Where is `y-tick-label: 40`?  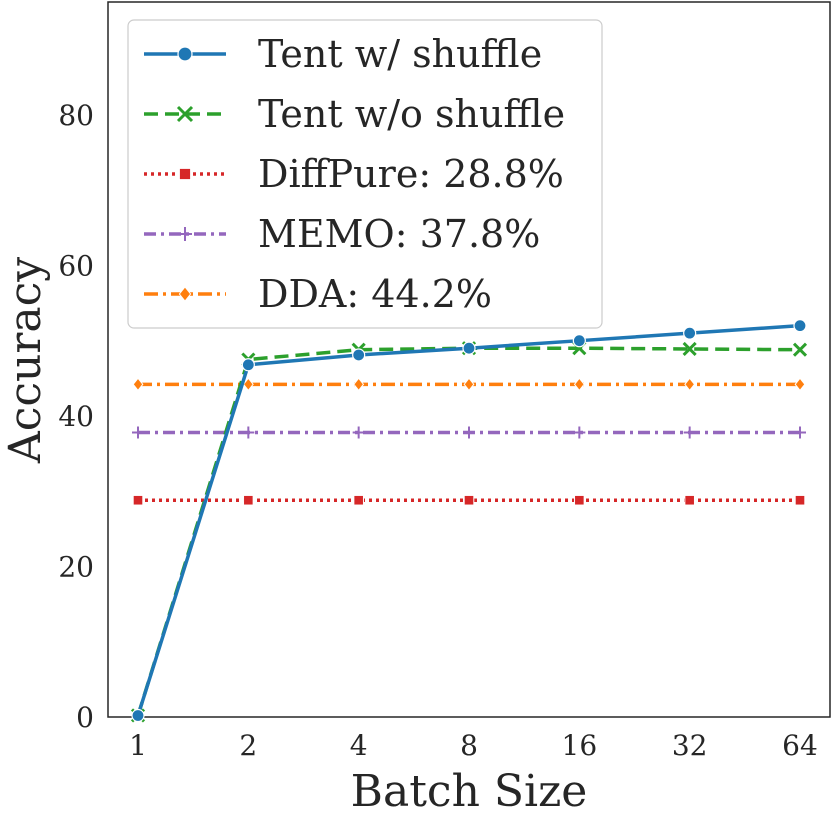
y-tick-label: 40 is located at coordinates (76, 416).